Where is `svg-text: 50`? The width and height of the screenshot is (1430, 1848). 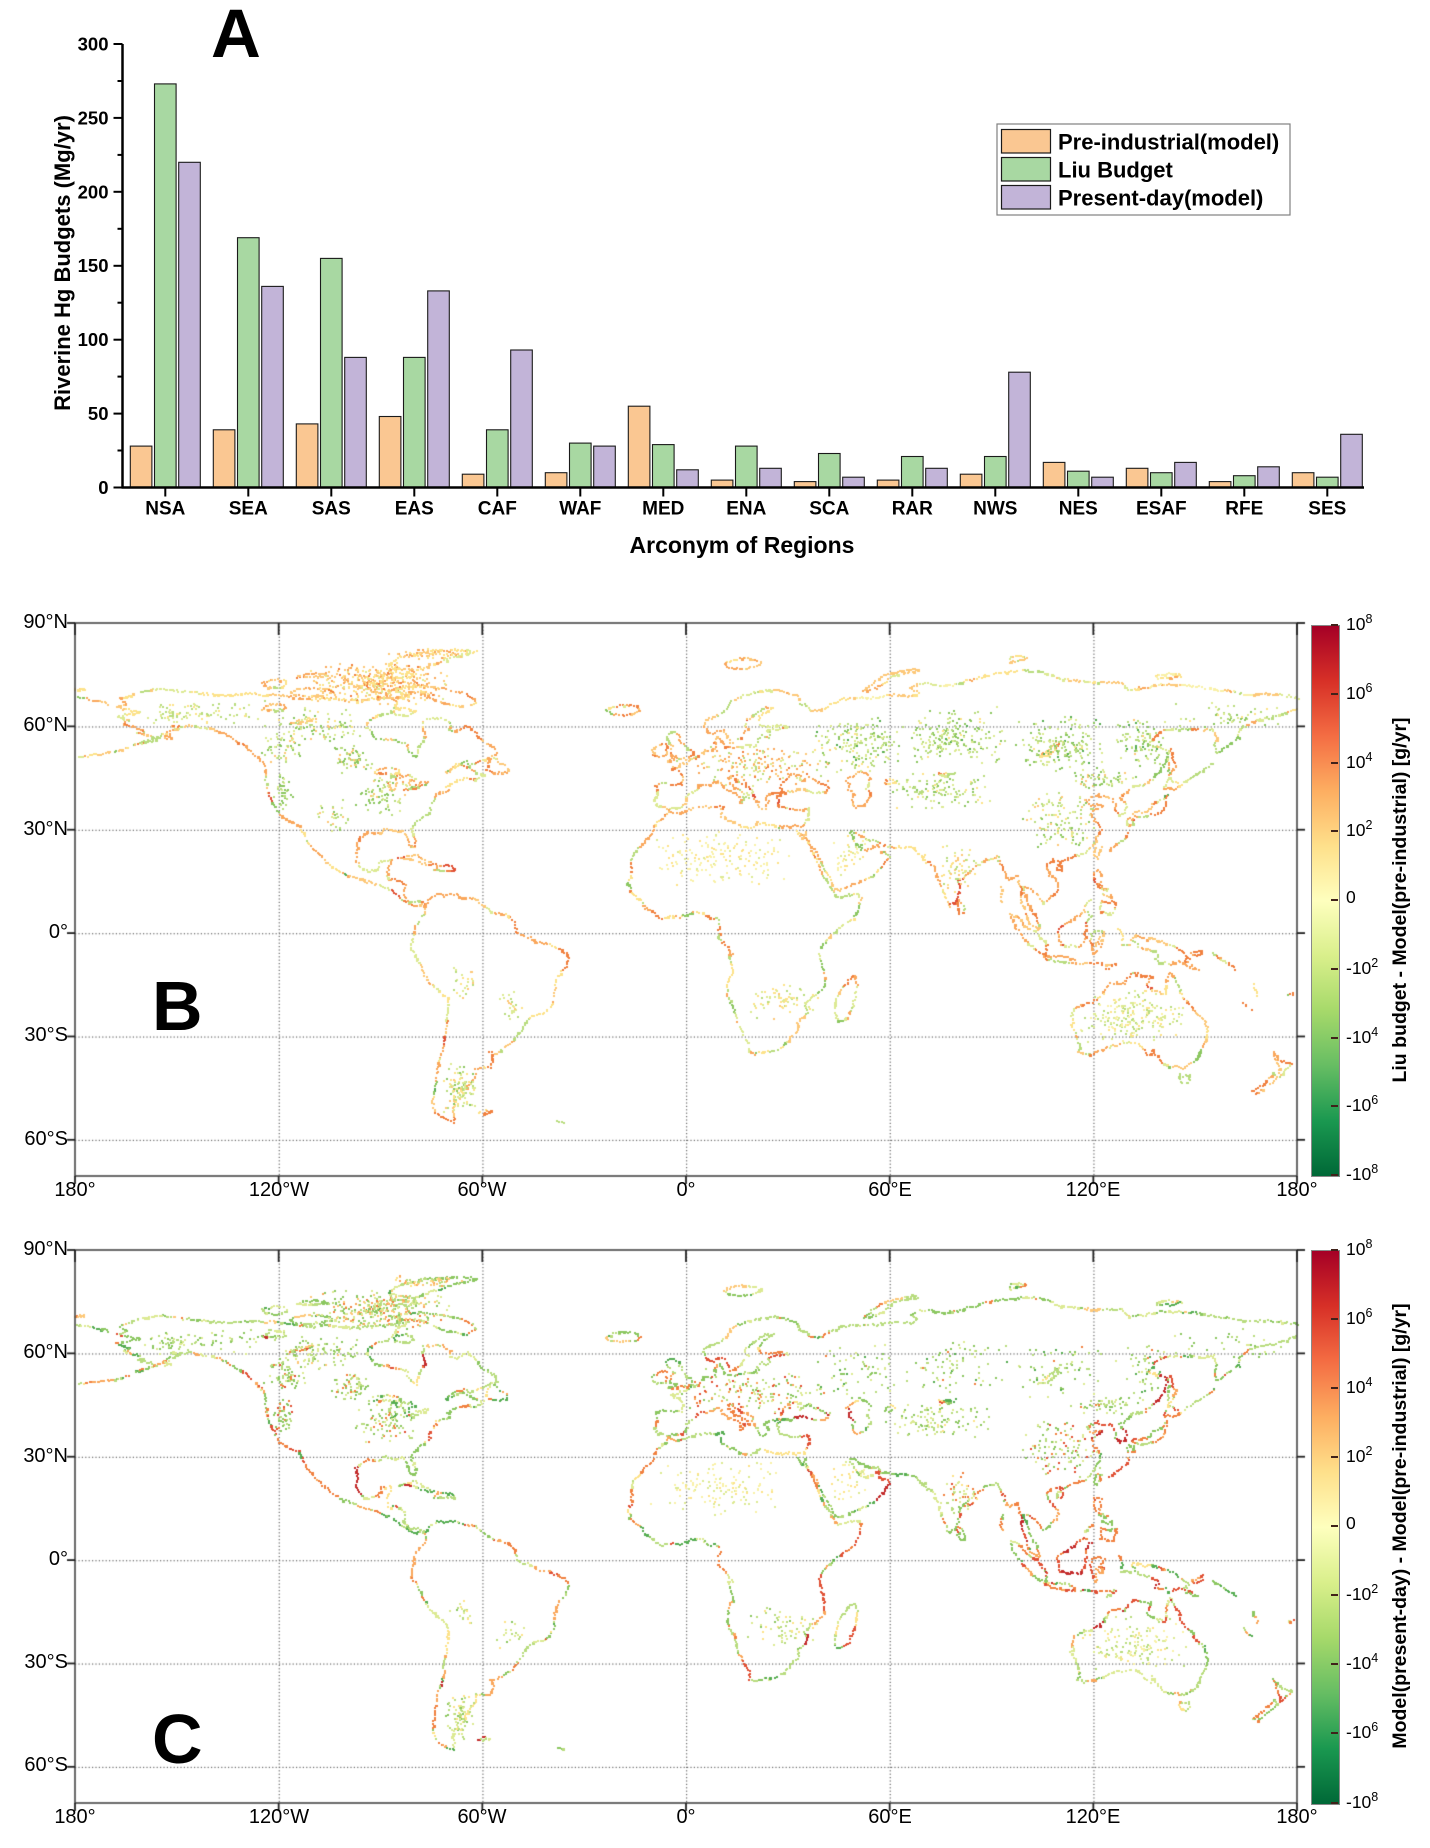 svg-text: 50 is located at coordinates (98, 413).